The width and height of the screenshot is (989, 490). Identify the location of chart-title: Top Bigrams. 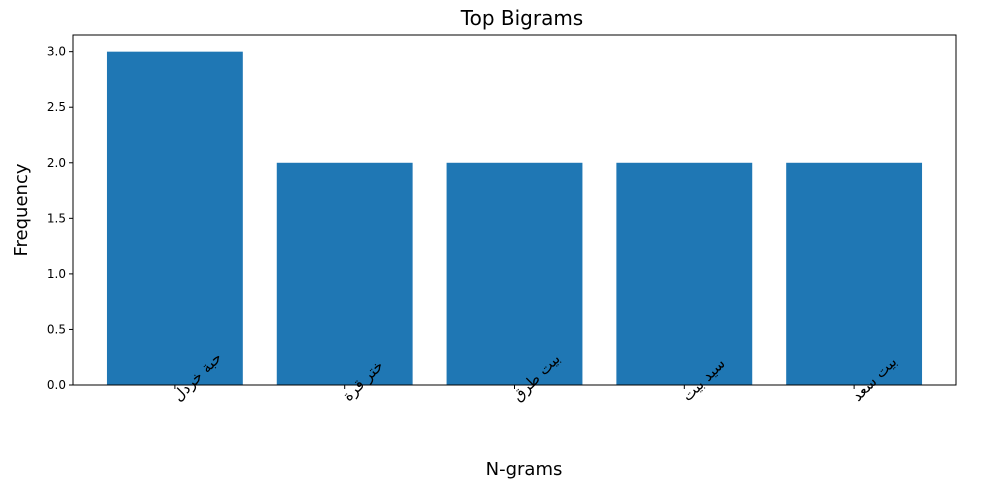
(521, 18).